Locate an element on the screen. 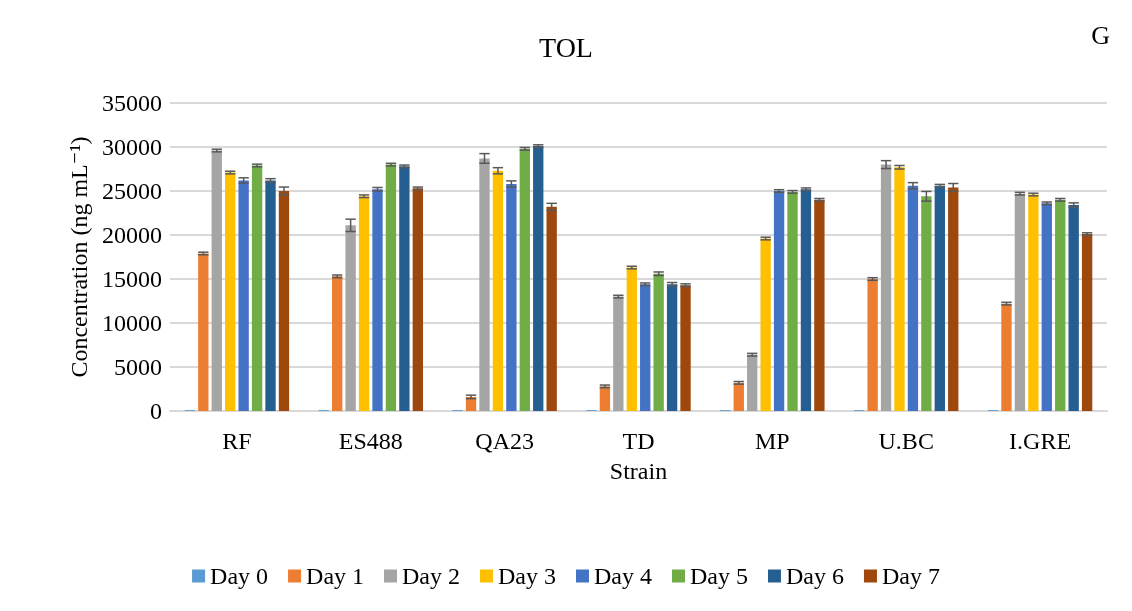 This screenshot has width=1132, height=611. y-tick-label: 10000 is located at coordinates (132, 323).